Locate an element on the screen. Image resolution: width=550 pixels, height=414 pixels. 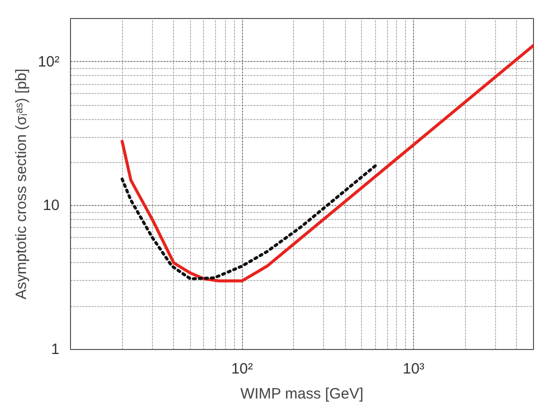
y-tick-label: 1 is located at coordinates (55, 349).